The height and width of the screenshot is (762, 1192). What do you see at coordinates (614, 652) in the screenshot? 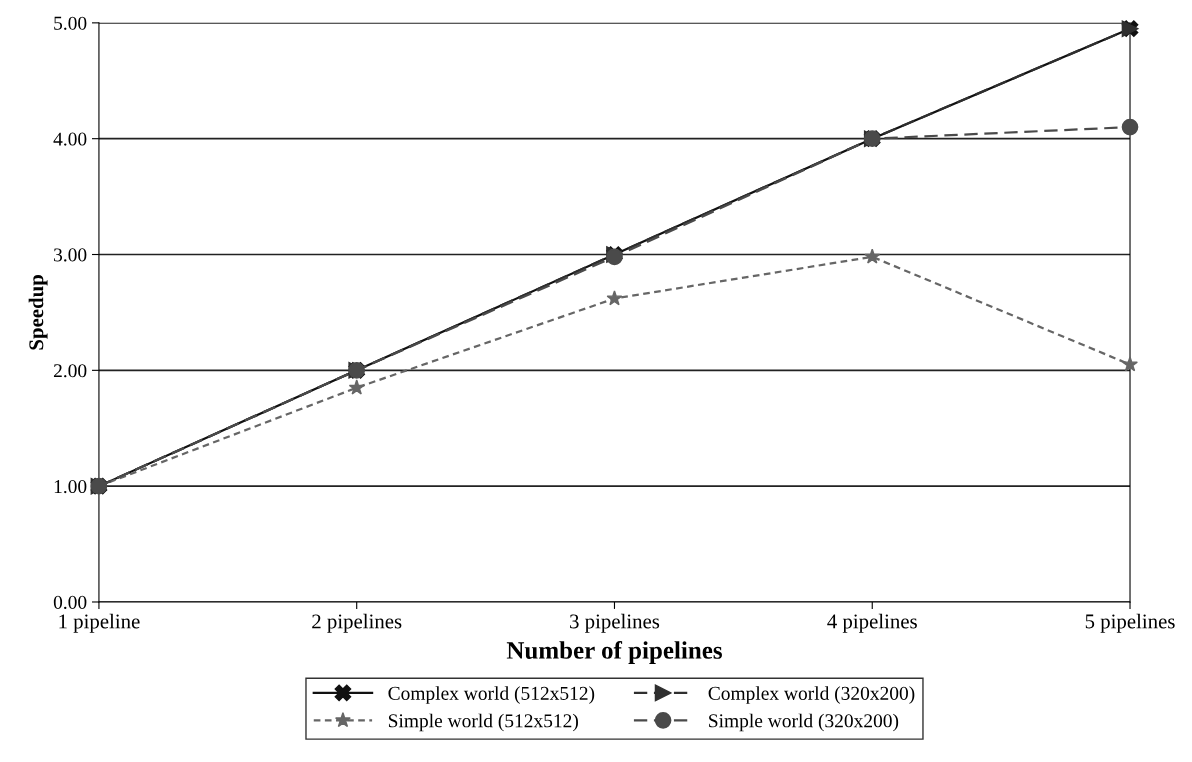
I see `x-axis-title: Number of pipelines` at bounding box center [614, 652].